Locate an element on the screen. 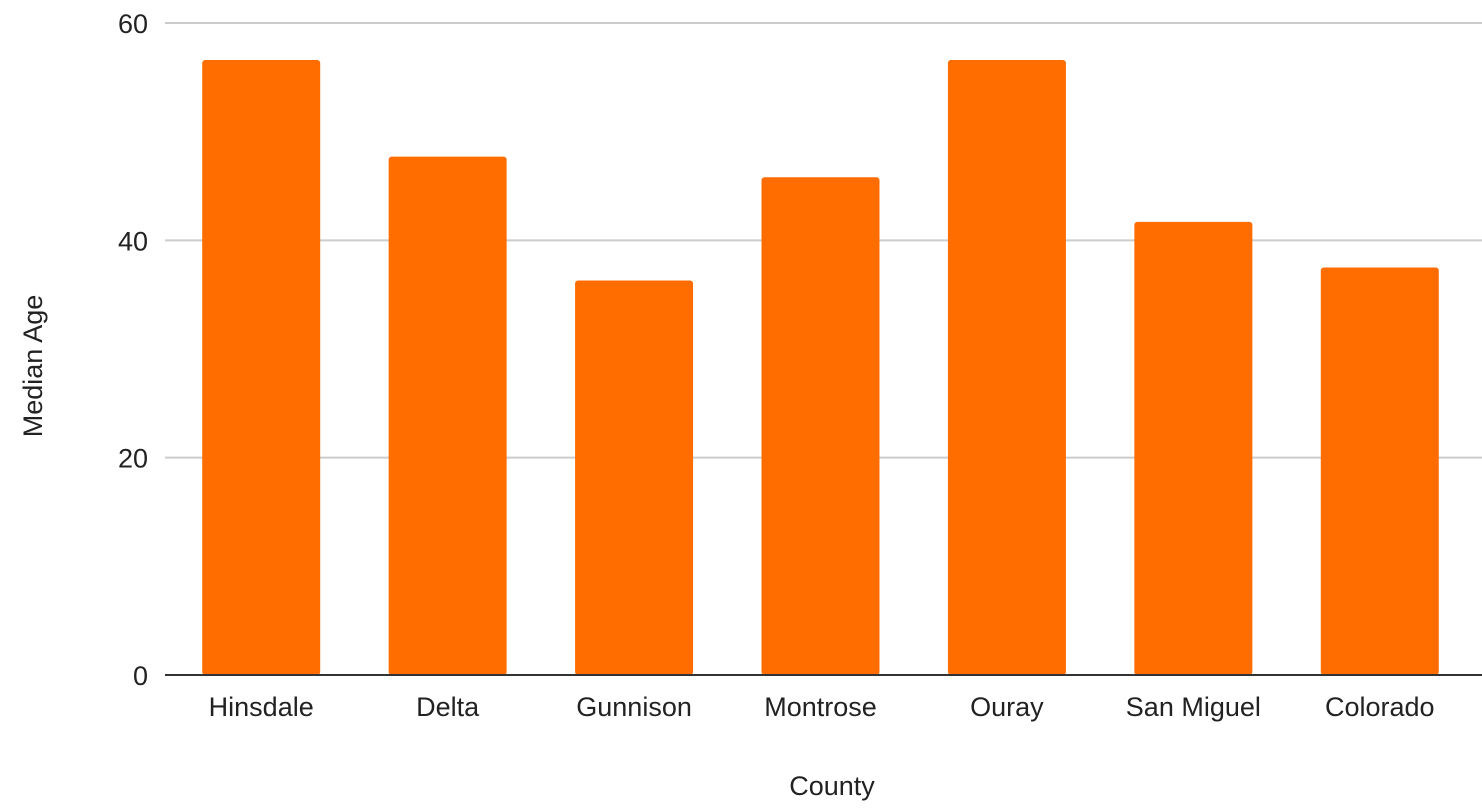 Image resolution: width=1482 pixels, height=810 pixels. y-tick-label: 40 is located at coordinates (133, 241).